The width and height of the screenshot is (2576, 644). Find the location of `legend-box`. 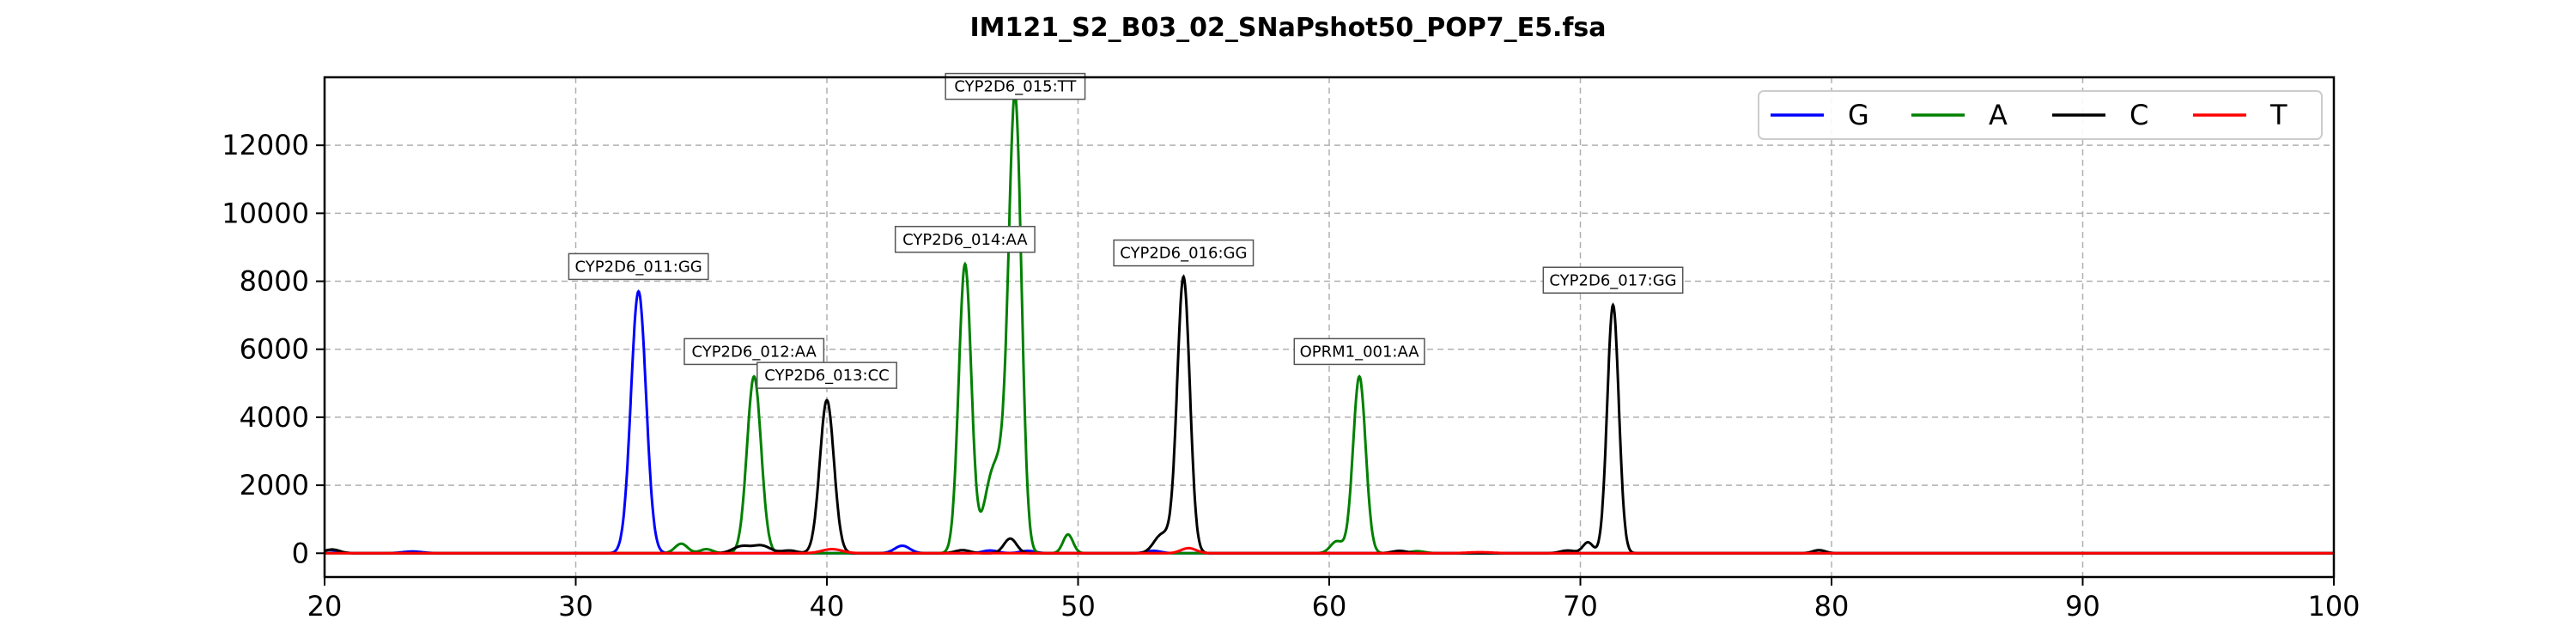

legend-box is located at coordinates (2041, 115).